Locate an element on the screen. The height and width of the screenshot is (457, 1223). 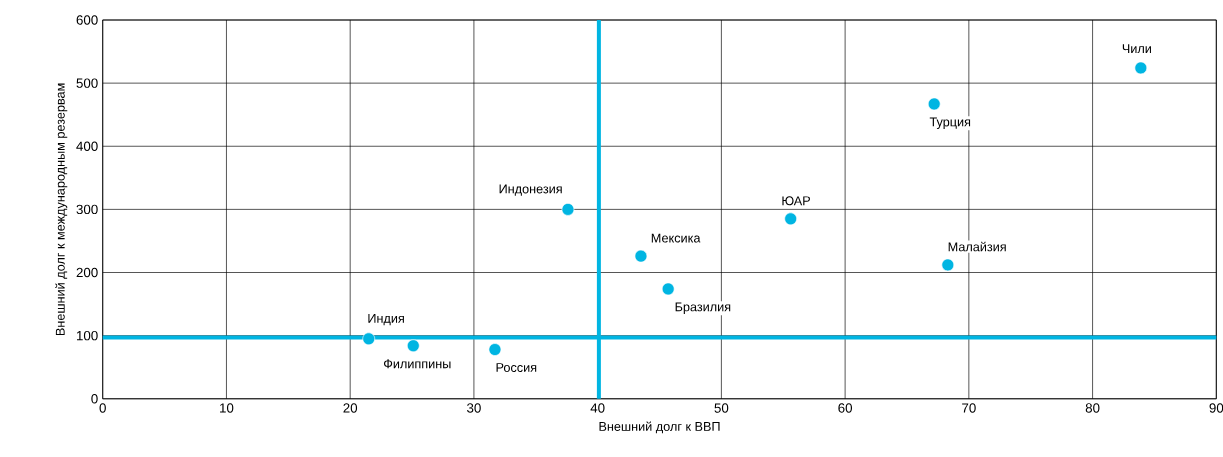
y-tick-label: 400 is located at coordinates (87, 146).